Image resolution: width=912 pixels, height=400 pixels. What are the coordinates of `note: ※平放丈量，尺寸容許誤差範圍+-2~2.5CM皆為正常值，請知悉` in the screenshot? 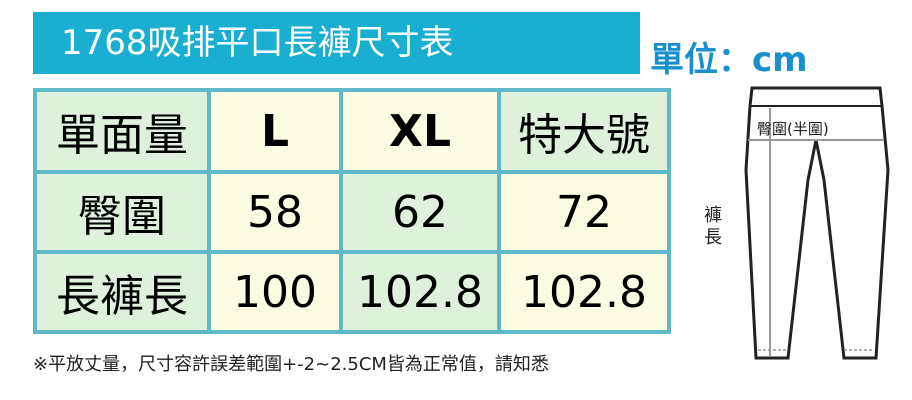 It's located at (291, 364).